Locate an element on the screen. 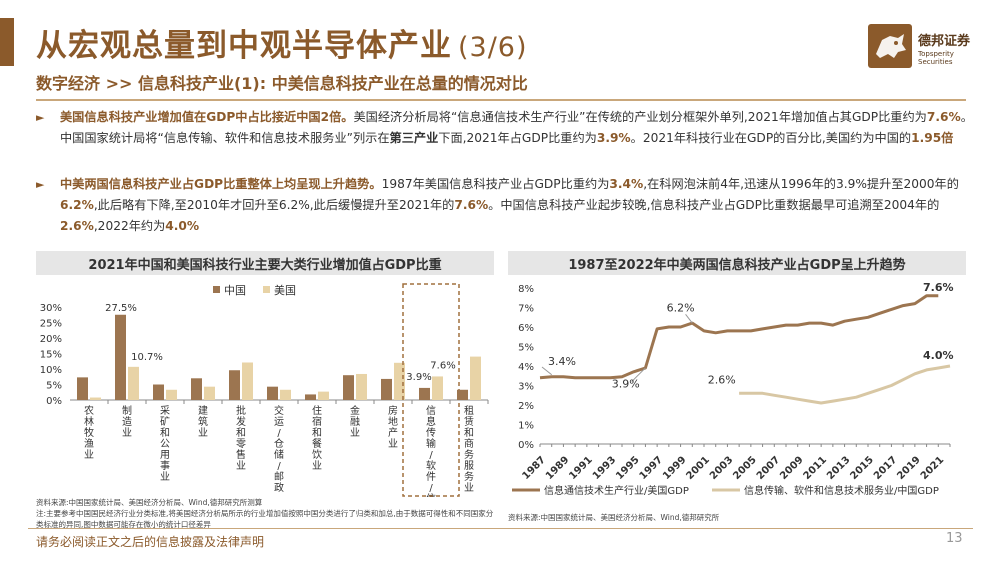 The width and height of the screenshot is (1000, 563). x-category-label: 制造业 is located at coordinates (127, 421).